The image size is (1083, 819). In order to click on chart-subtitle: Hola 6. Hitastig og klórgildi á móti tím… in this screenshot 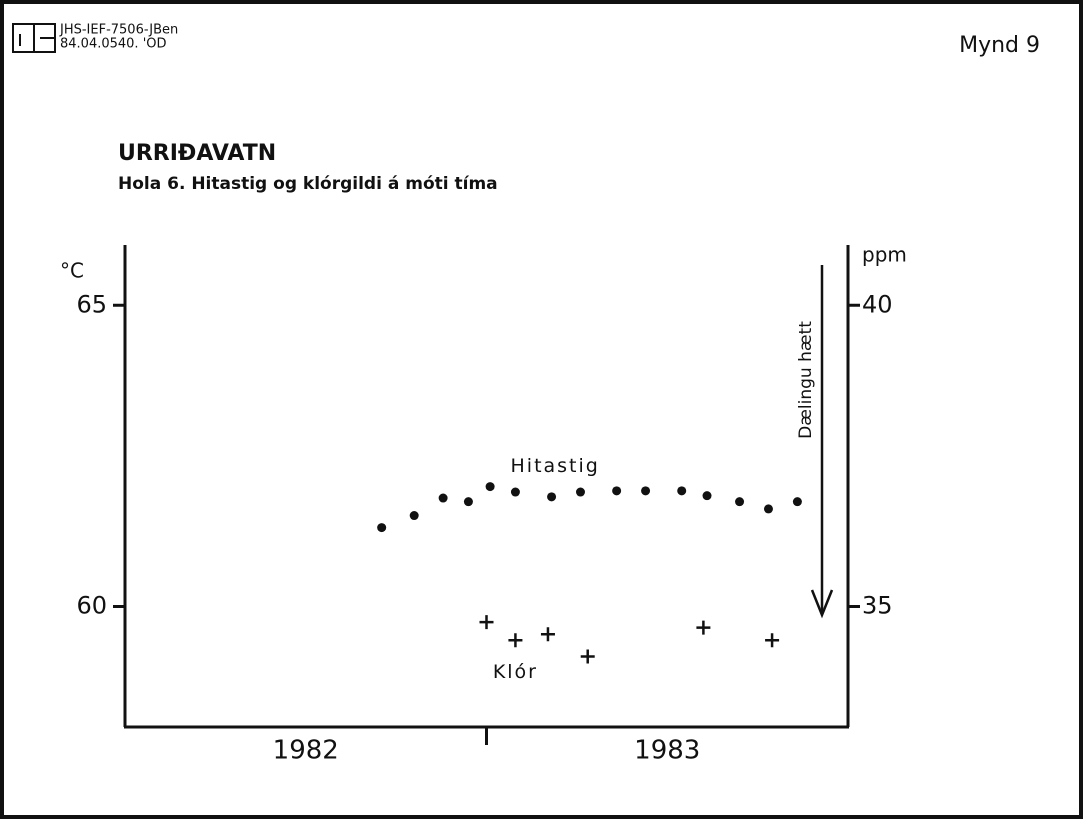, I will do `click(308, 184)`.